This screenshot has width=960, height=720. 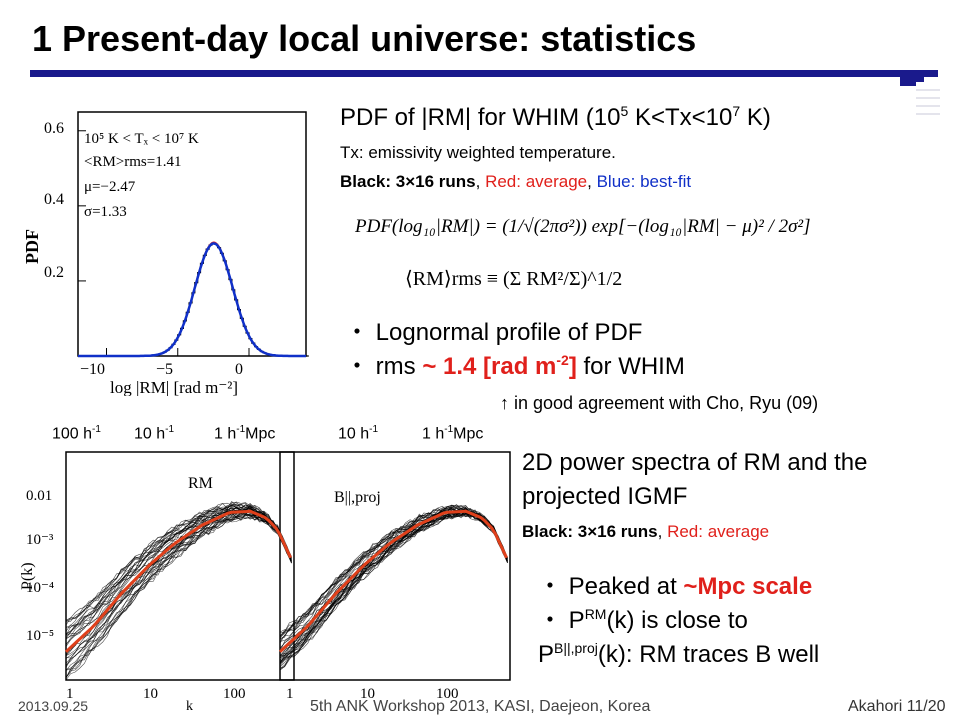 I want to click on spectra-legend: Black: 3×16 runs, Red: average, so click(x=646, y=531).